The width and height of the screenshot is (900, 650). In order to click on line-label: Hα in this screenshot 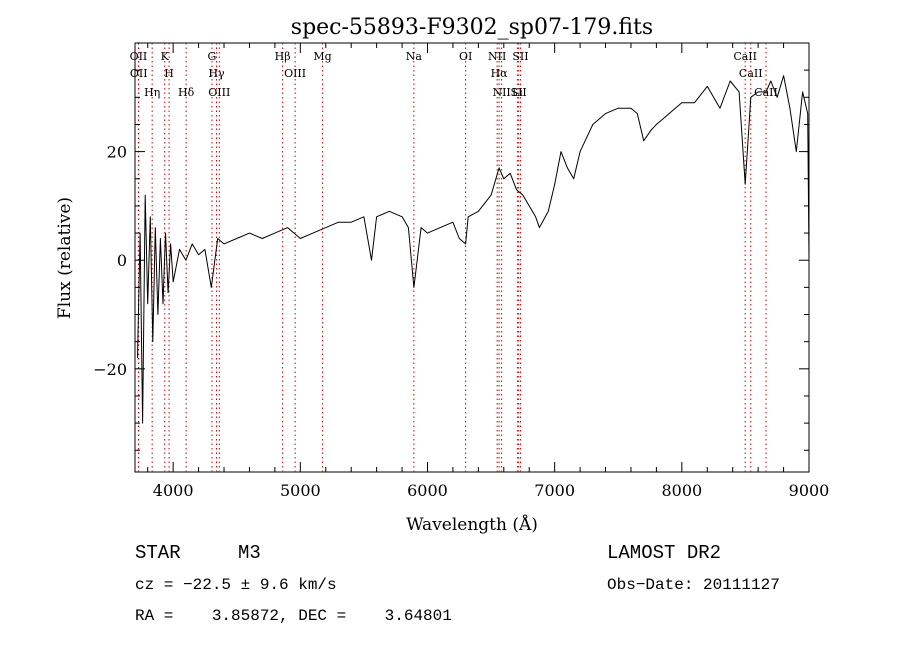, I will do `click(500, 73)`.